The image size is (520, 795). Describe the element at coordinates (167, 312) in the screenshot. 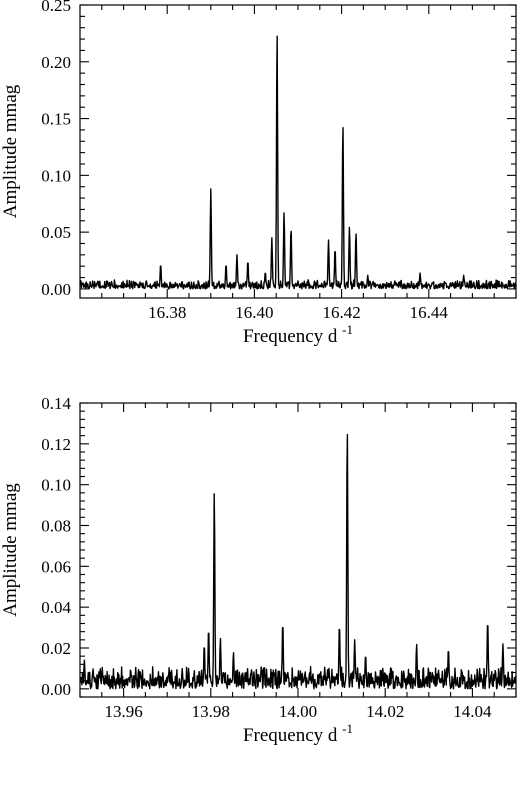

I see `x-tick-label: 16.38` at that location.